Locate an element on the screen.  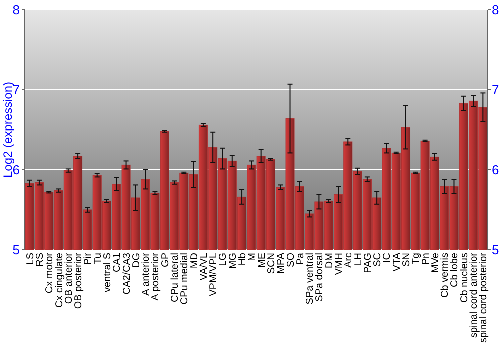
y-tick-label: 6 is located at coordinates (16, 170).